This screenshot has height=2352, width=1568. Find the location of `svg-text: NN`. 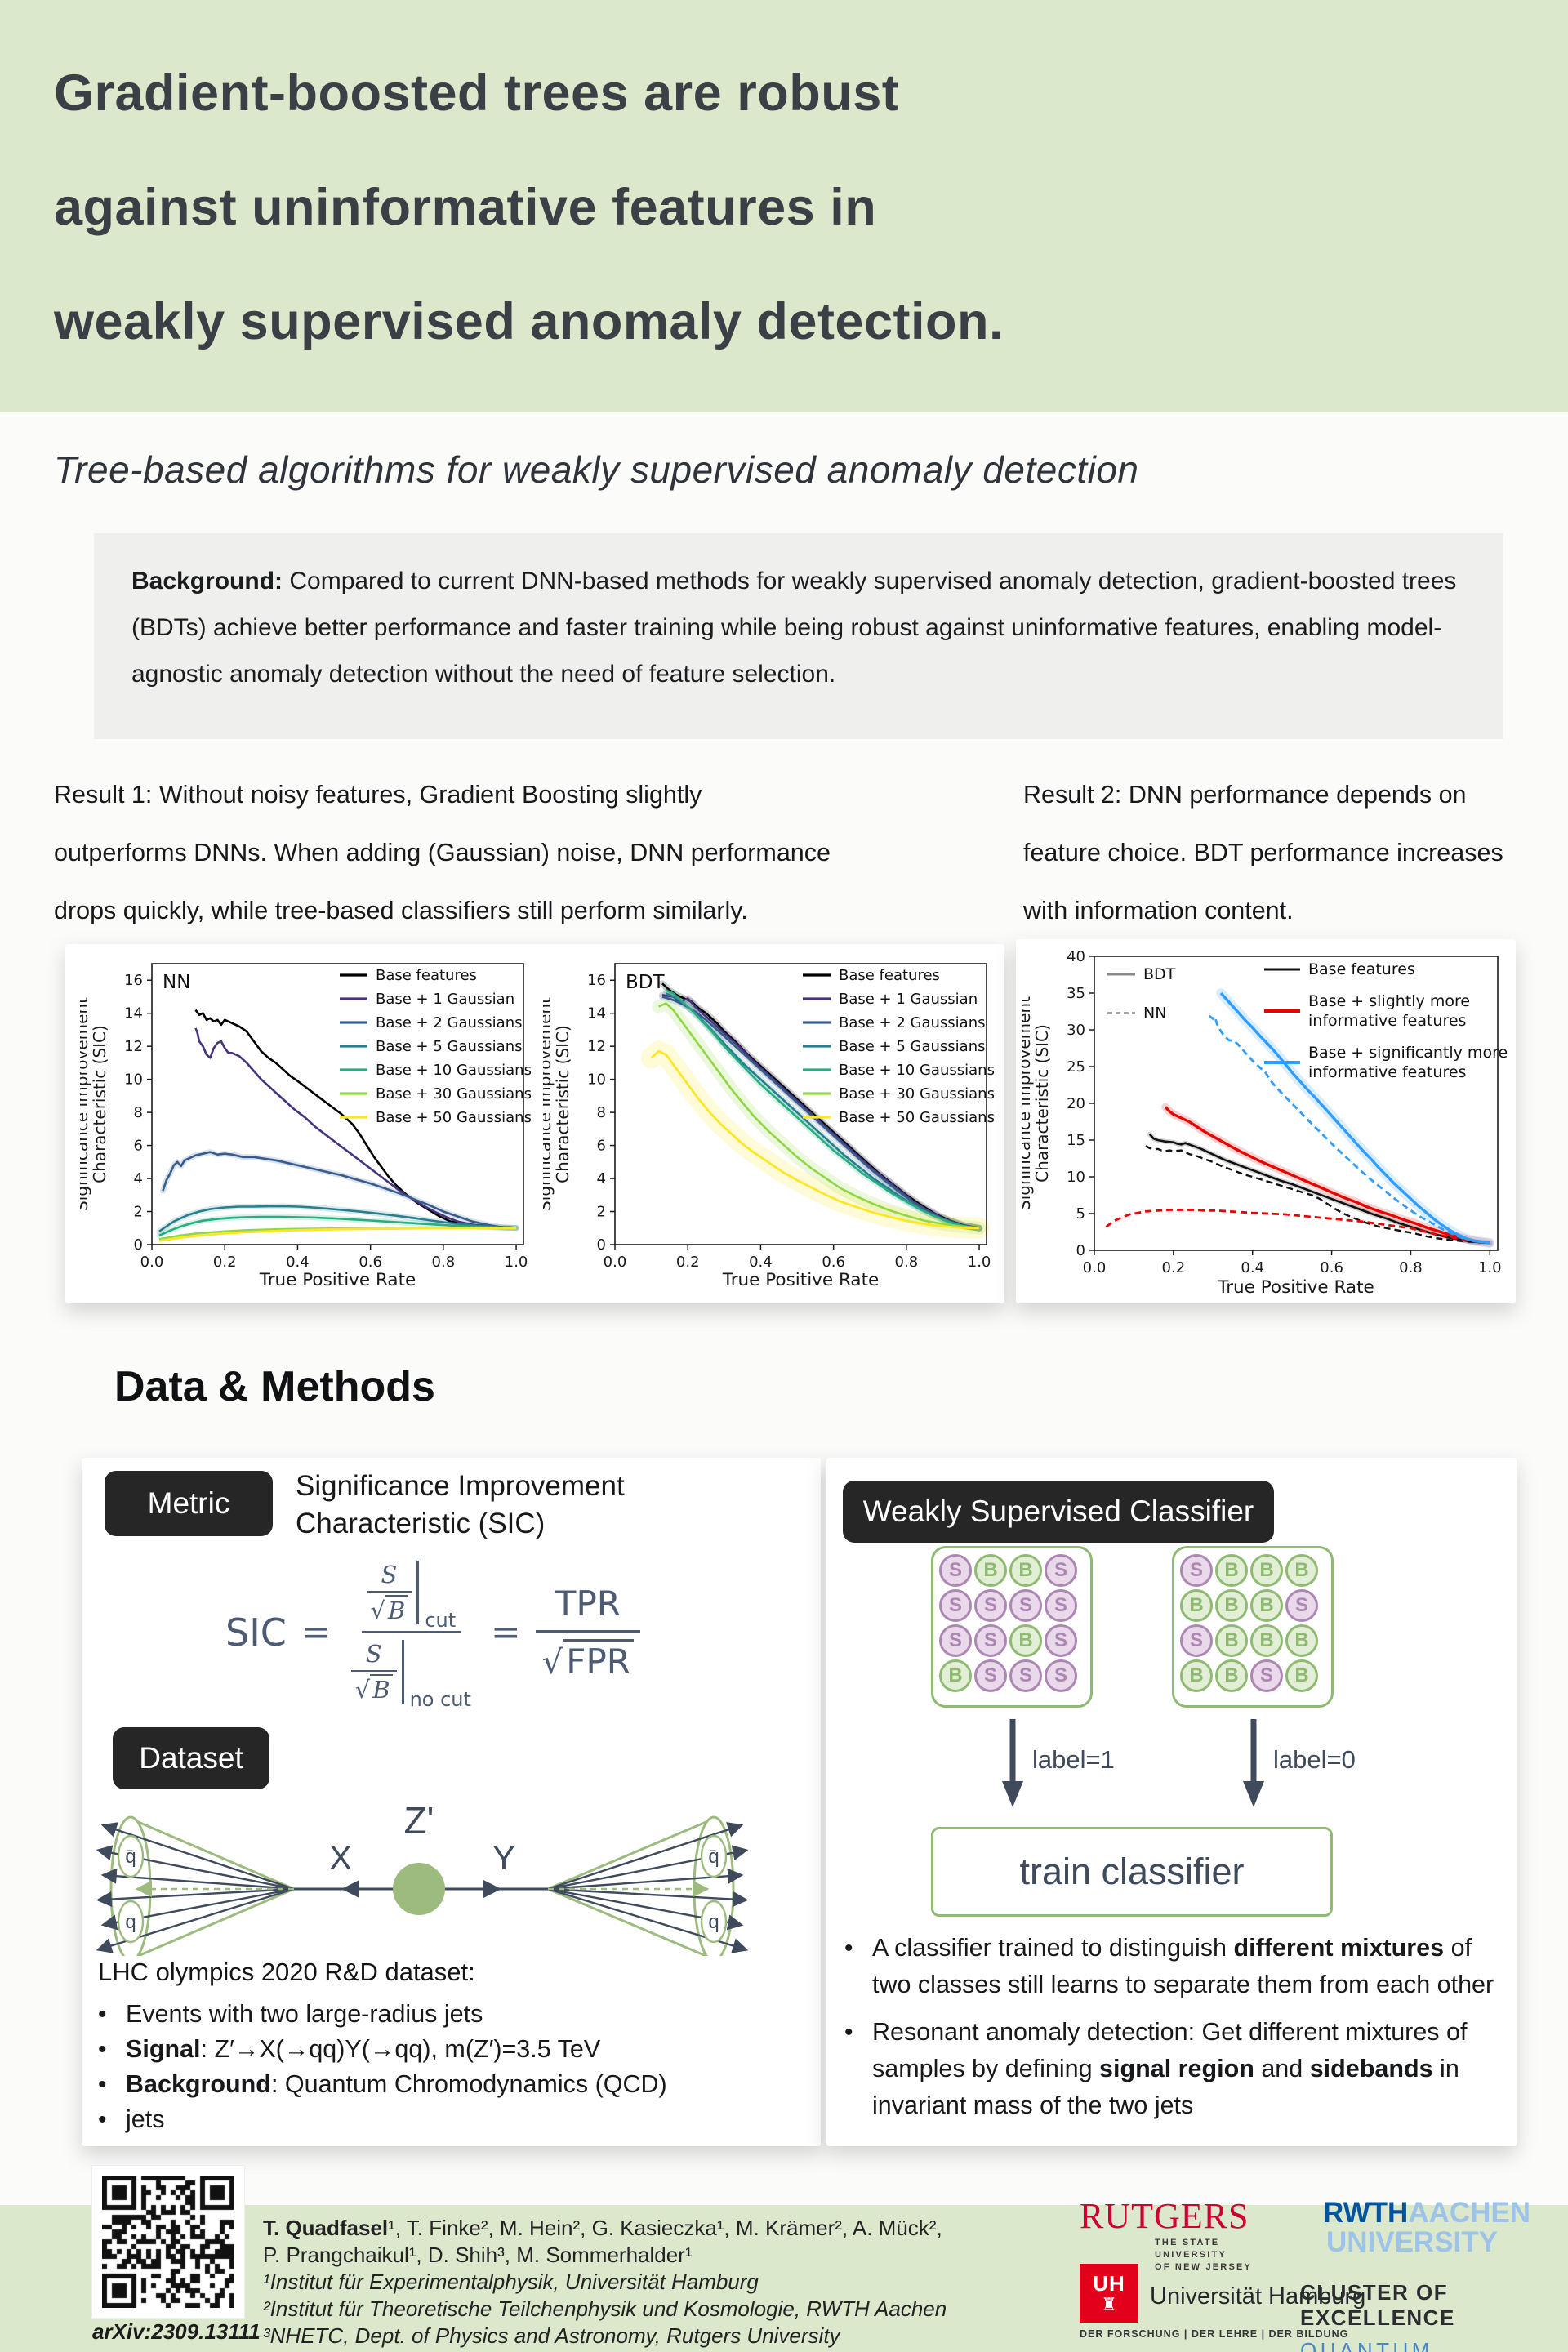

svg-text: NN is located at coordinates (176, 982).